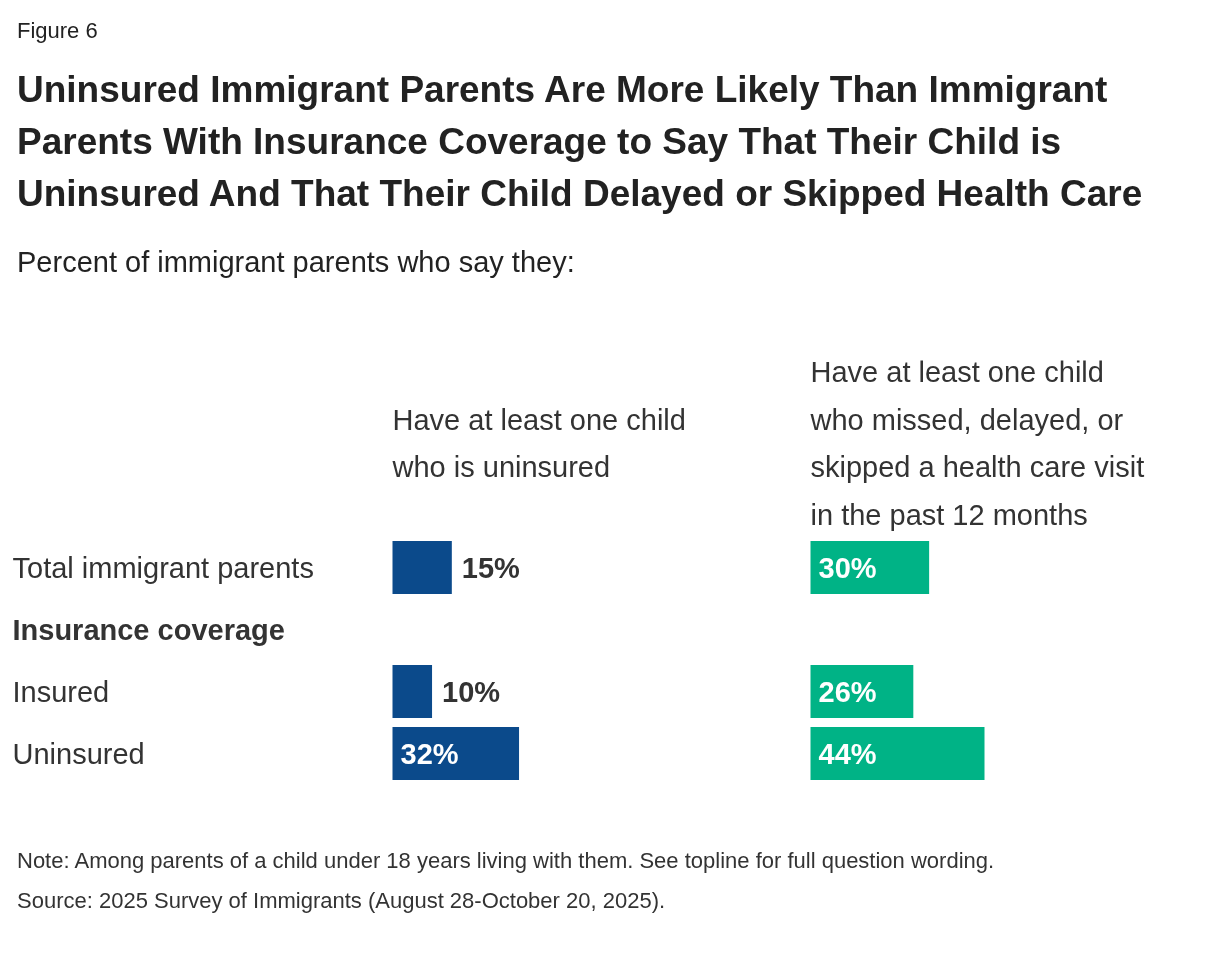 This screenshot has height=974, width=1220. What do you see at coordinates (506, 861) in the screenshot?
I see `text: Note: Among parents of a child under 18 years living with them. See topline for full question wording.` at bounding box center [506, 861].